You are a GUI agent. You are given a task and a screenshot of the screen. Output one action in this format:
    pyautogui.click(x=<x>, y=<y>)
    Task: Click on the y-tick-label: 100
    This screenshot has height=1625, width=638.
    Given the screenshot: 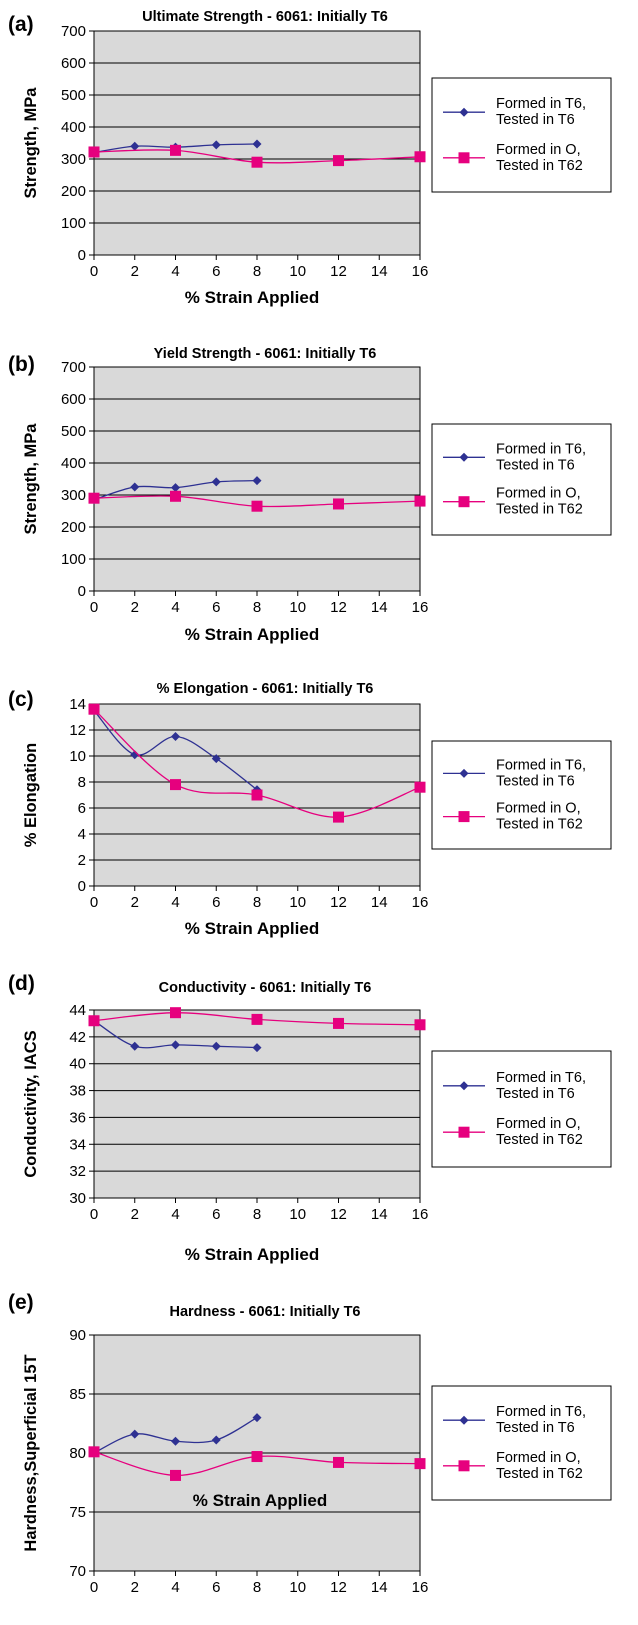 What is the action you would take?
    pyautogui.click(x=73, y=223)
    